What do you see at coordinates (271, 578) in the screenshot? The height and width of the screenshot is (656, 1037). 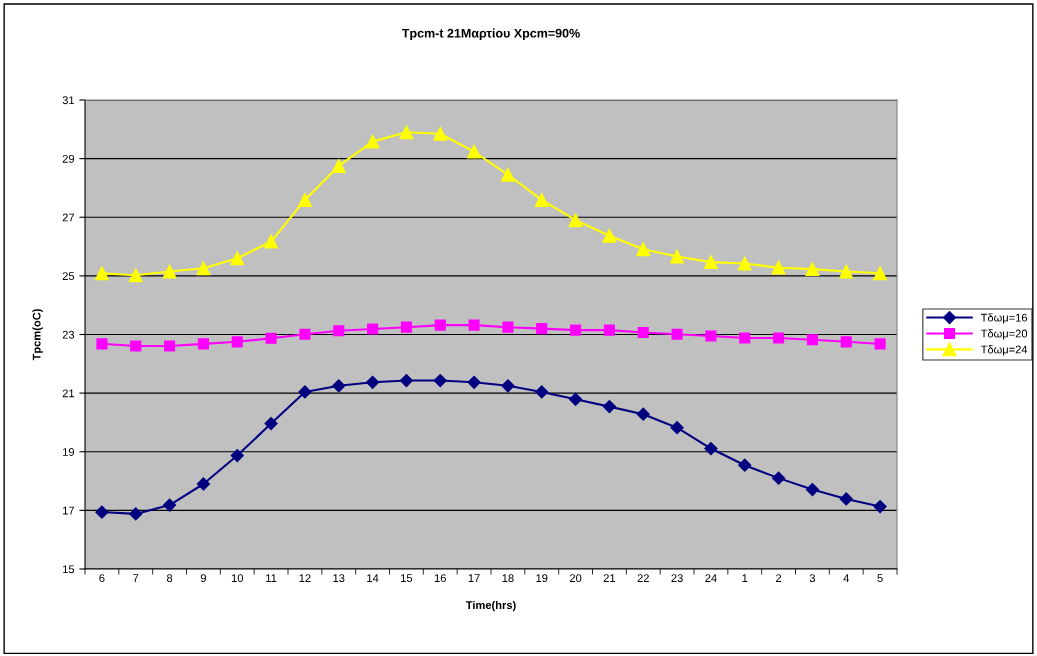 I see `x-tick-label: 11` at bounding box center [271, 578].